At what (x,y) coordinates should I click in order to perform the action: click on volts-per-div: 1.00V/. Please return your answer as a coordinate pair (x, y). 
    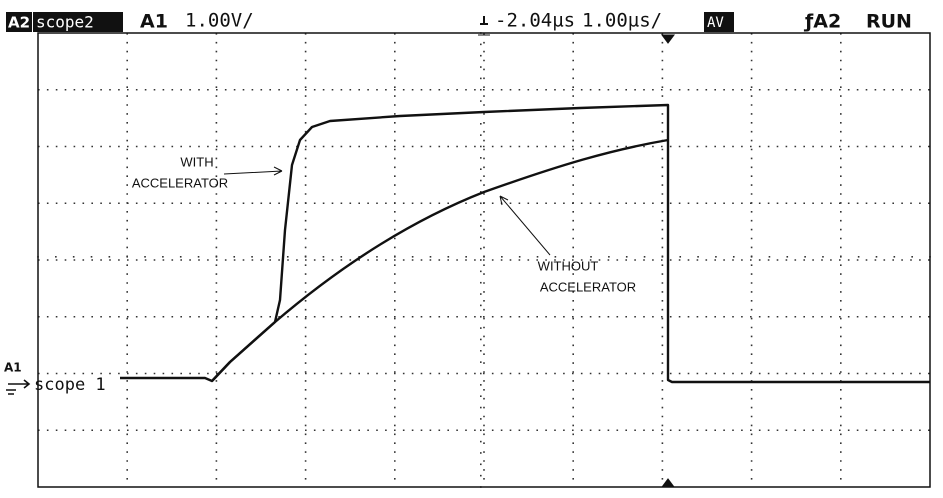
    Looking at the image, I should click on (219, 21).